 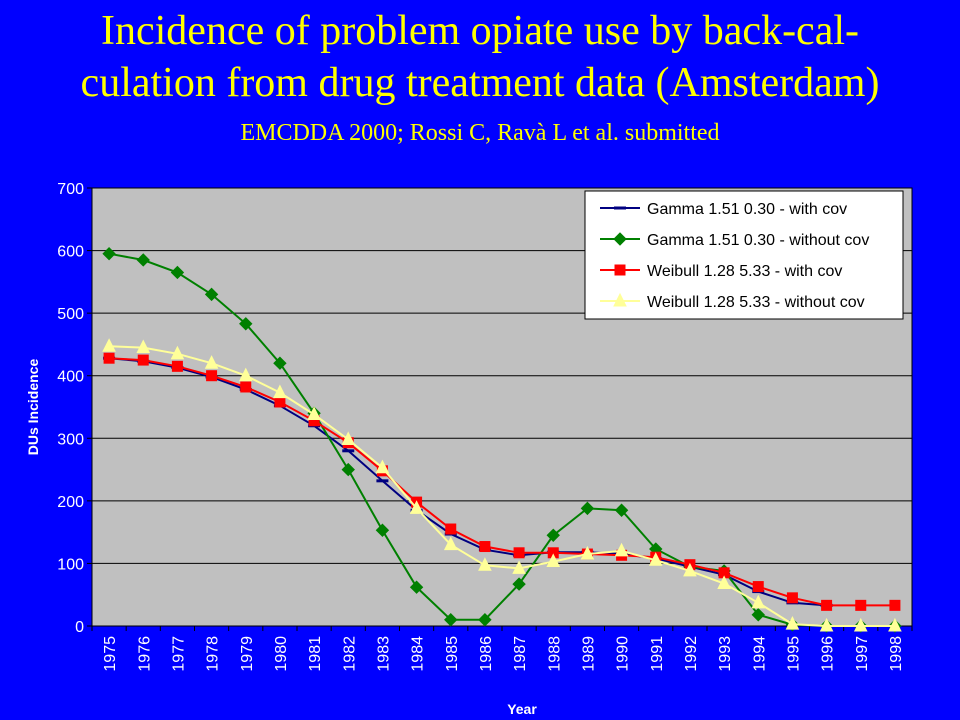 What do you see at coordinates (522, 709) in the screenshot?
I see `x-axis-title: Year` at bounding box center [522, 709].